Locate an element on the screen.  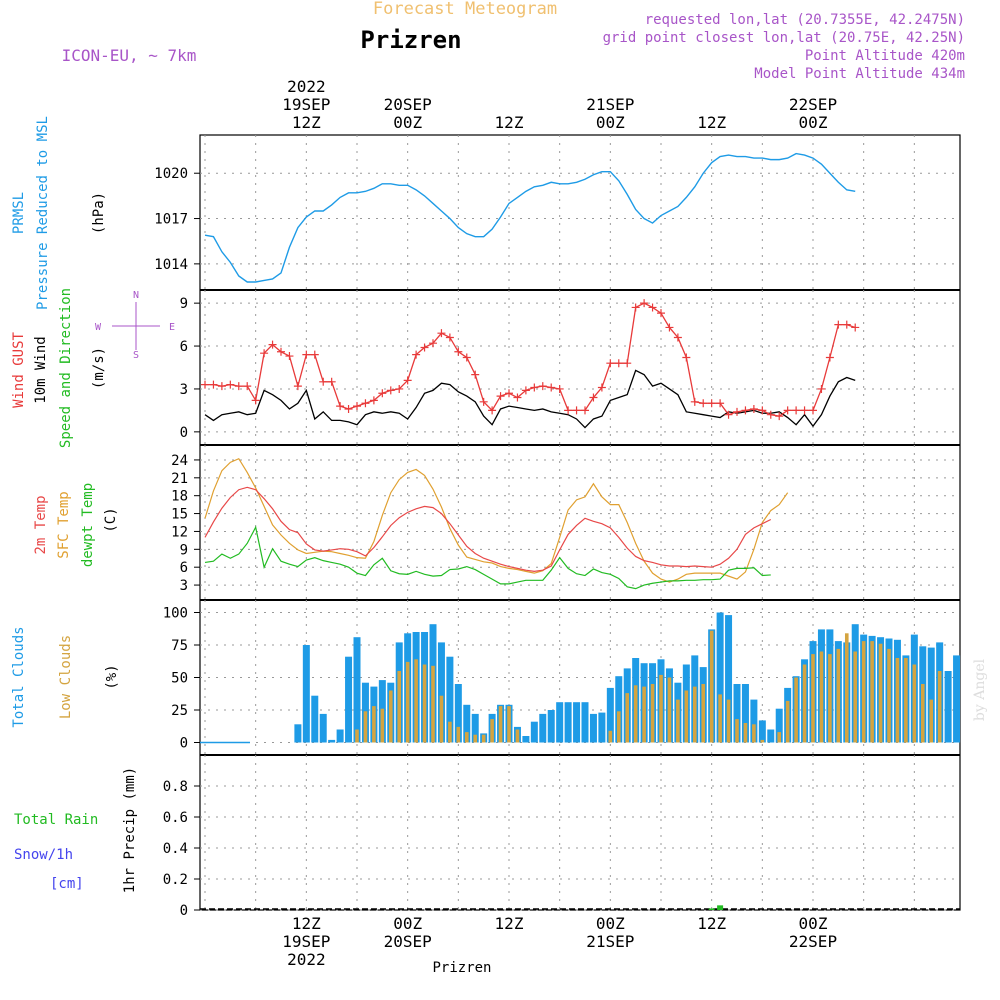
dewpoint-line is located at coordinates (487, 557).